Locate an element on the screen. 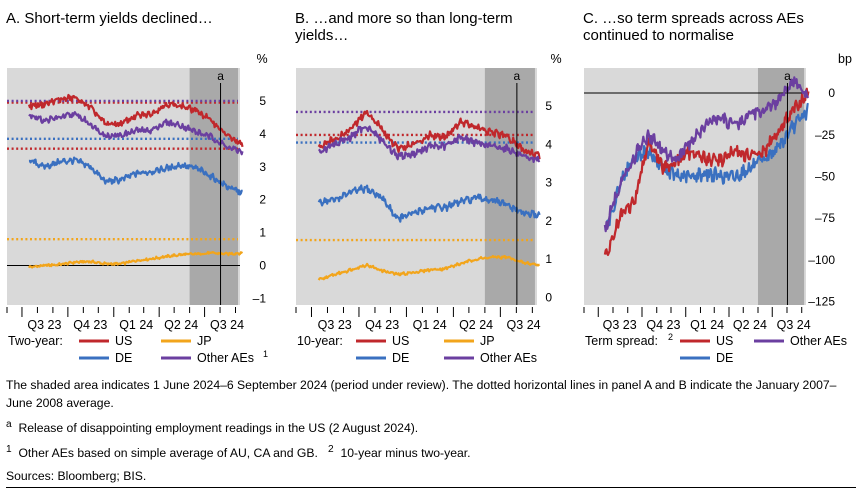 This screenshot has height=491, width=866. note-2-text: 10-year minus two-year. is located at coordinates (405, 453).